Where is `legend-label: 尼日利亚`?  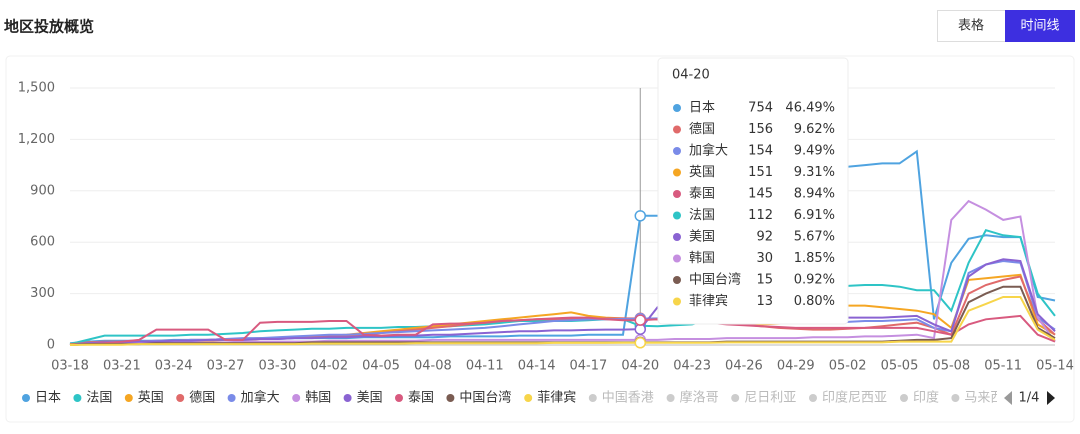 legend-label: 尼日利亚 is located at coordinates (770, 398).